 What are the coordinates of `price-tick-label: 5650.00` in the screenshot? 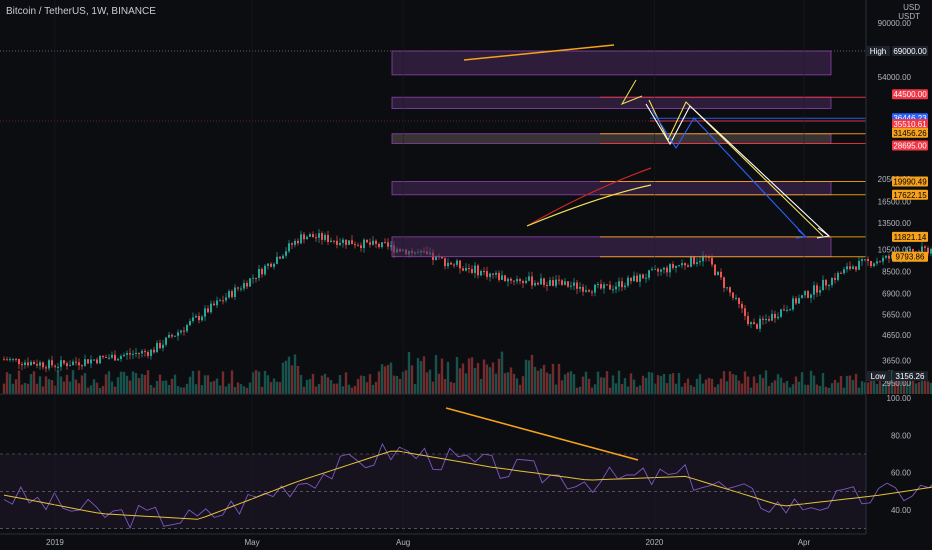 It's located at (896, 315).